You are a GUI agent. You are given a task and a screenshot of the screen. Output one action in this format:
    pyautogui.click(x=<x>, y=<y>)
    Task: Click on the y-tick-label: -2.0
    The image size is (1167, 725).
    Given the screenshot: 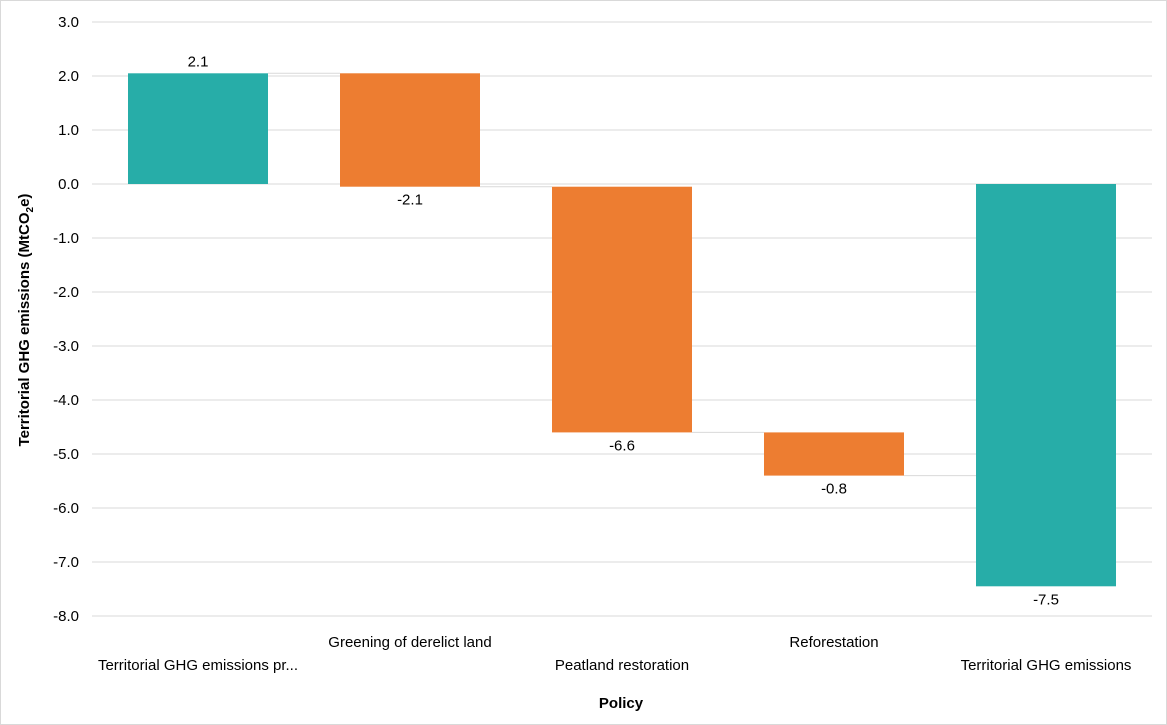 What is the action you would take?
    pyautogui.click(x=66, y=292)
    